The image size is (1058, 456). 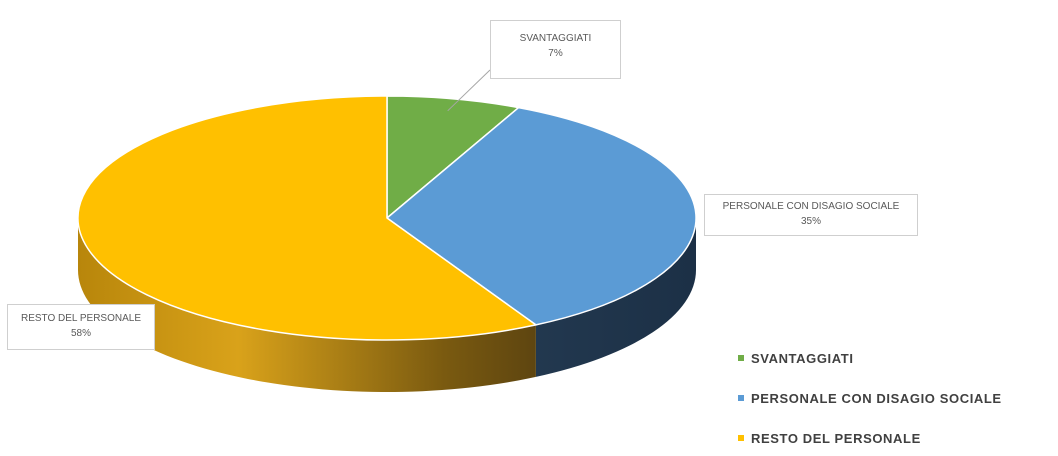 I want to click on data-label-value: 58%, so click(x=80, y=333).